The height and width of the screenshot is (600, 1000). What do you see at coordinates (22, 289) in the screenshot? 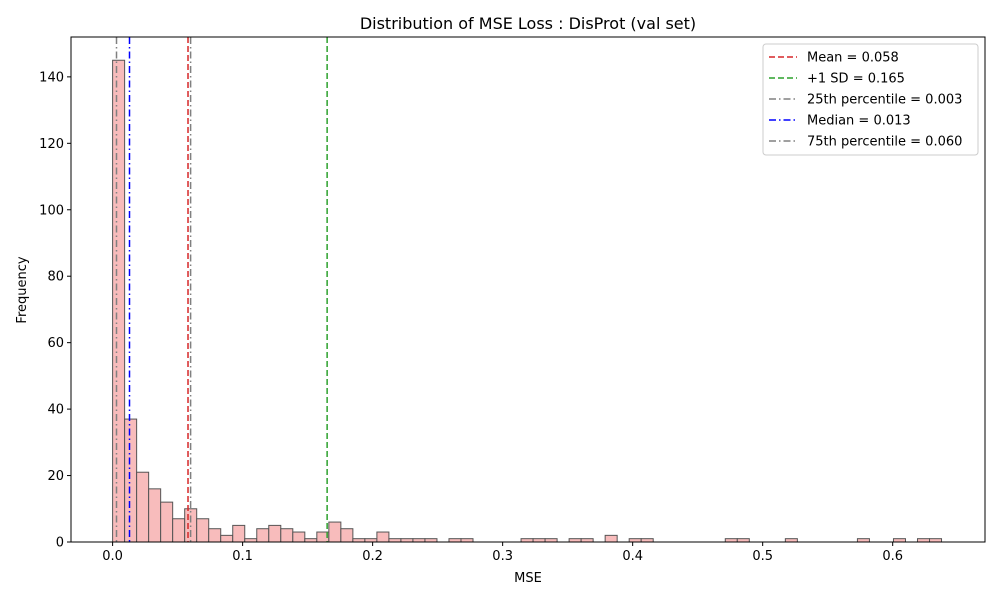
I see `y-axis-label: Frequency` at bounding box center [22, 289].